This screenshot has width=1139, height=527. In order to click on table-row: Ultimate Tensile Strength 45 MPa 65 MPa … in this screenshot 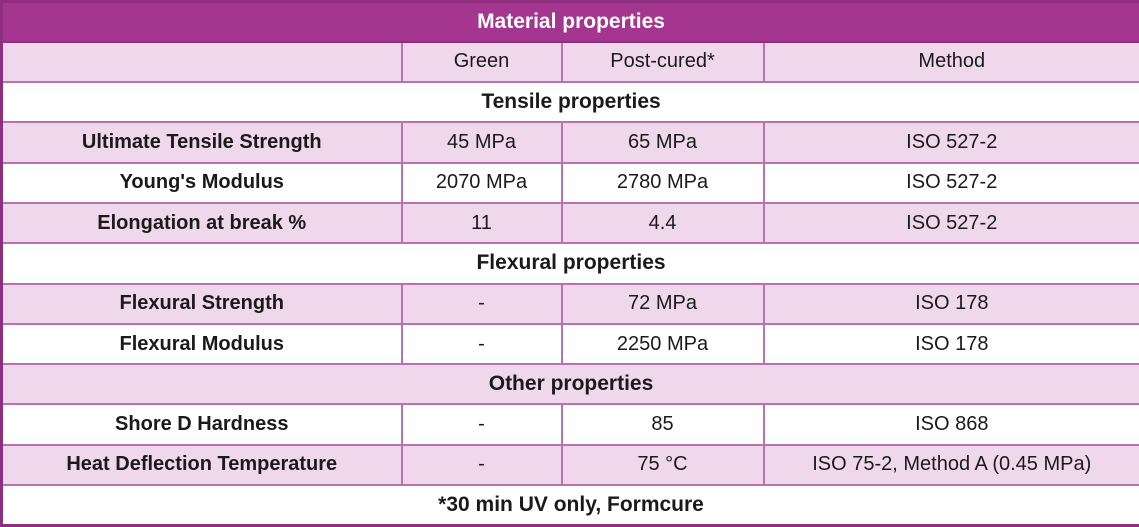, I will do `click(569, 142)`.